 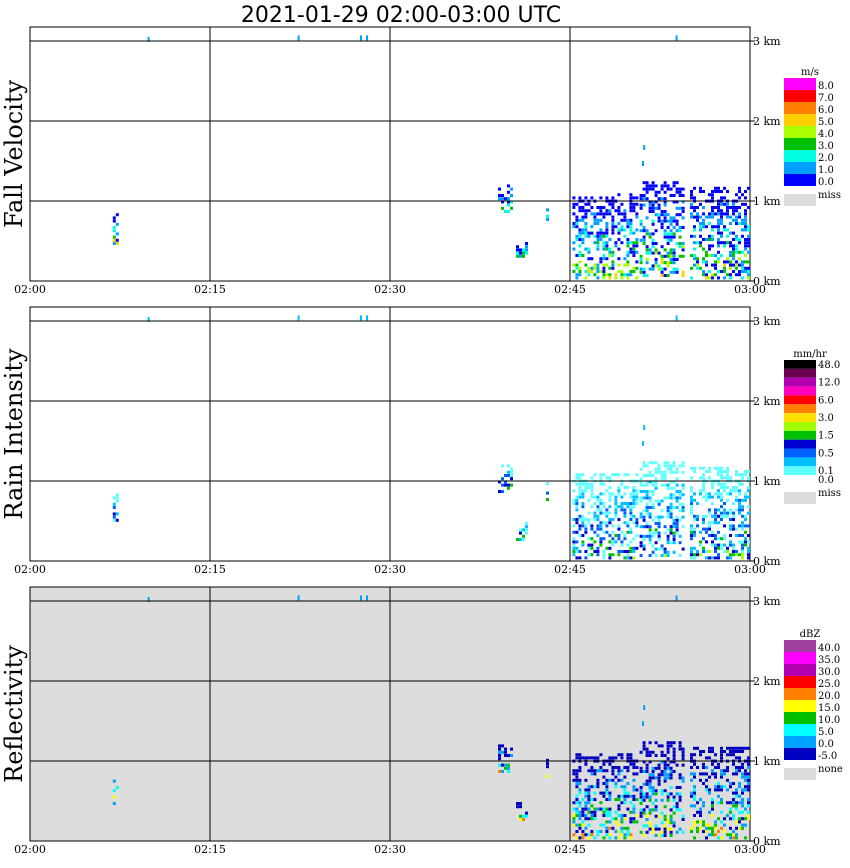 I want to click on x-tick-label: 02:00, so click(x=30, y=849).